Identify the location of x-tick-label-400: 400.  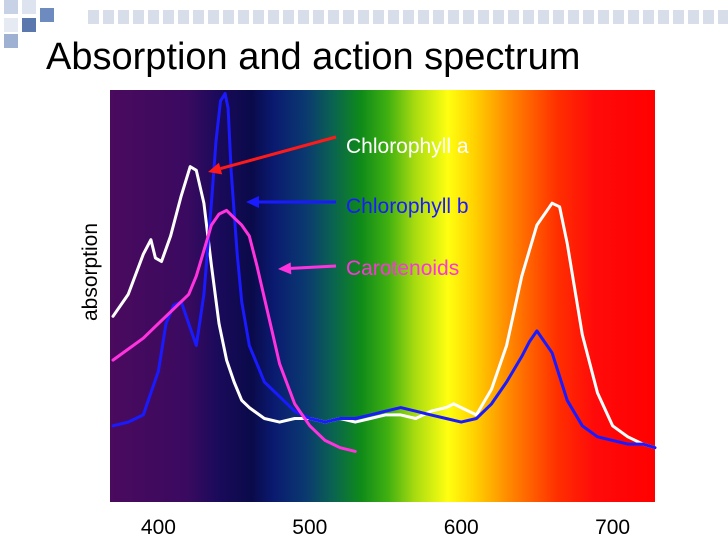
(158, 527).